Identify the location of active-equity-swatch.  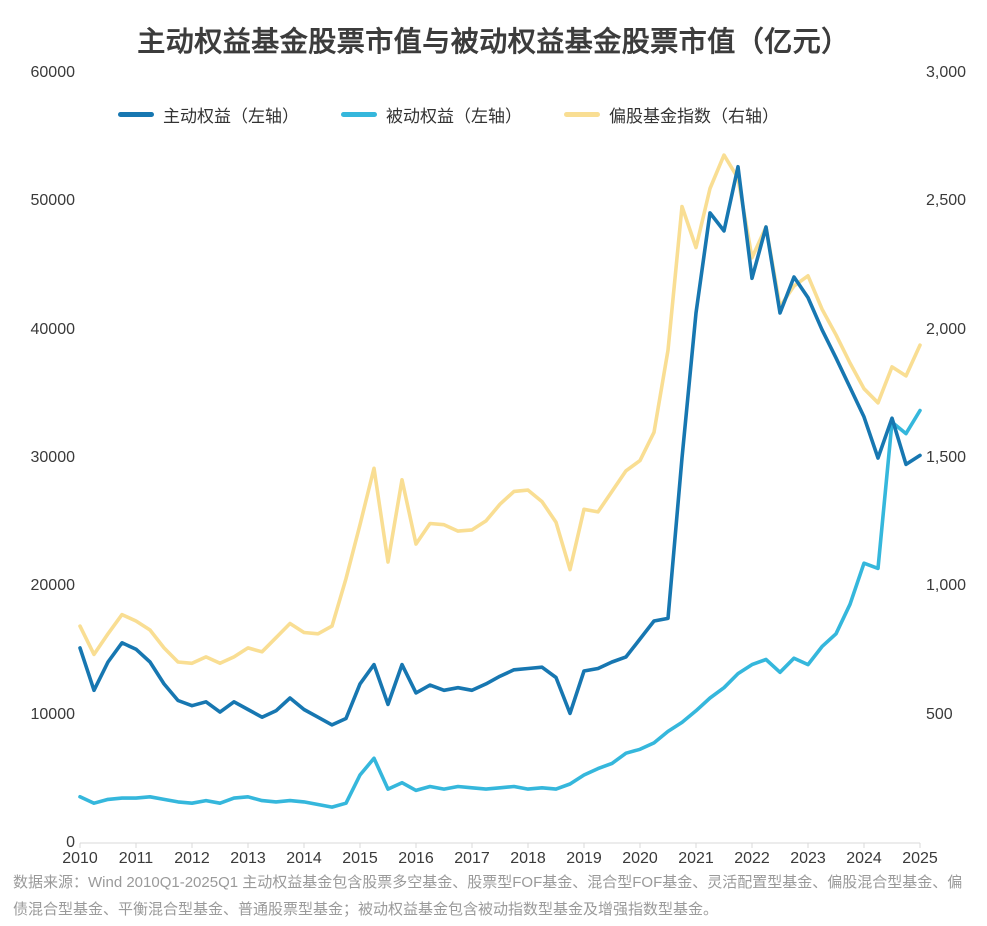
(136, 114).